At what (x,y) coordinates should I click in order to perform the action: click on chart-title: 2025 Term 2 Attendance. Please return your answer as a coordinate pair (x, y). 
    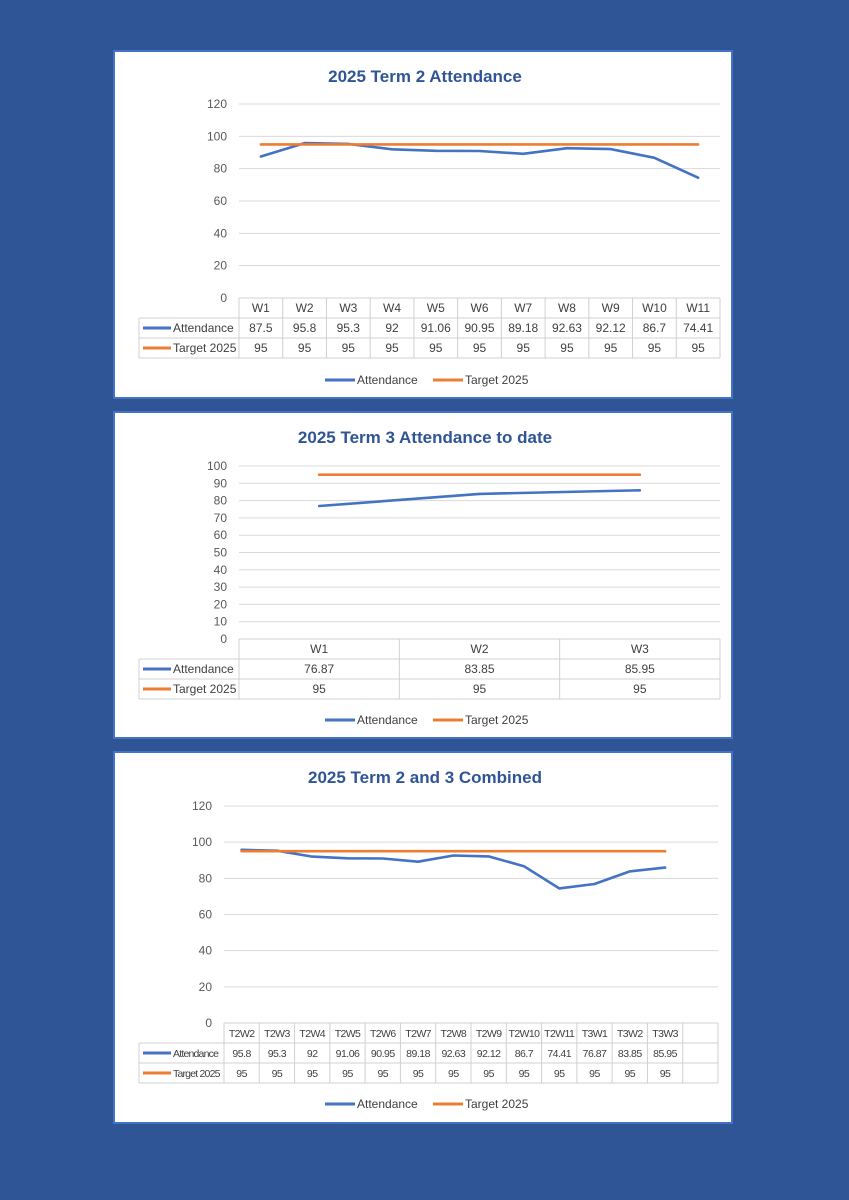
    Looking at the image, I should click on (425, 76).